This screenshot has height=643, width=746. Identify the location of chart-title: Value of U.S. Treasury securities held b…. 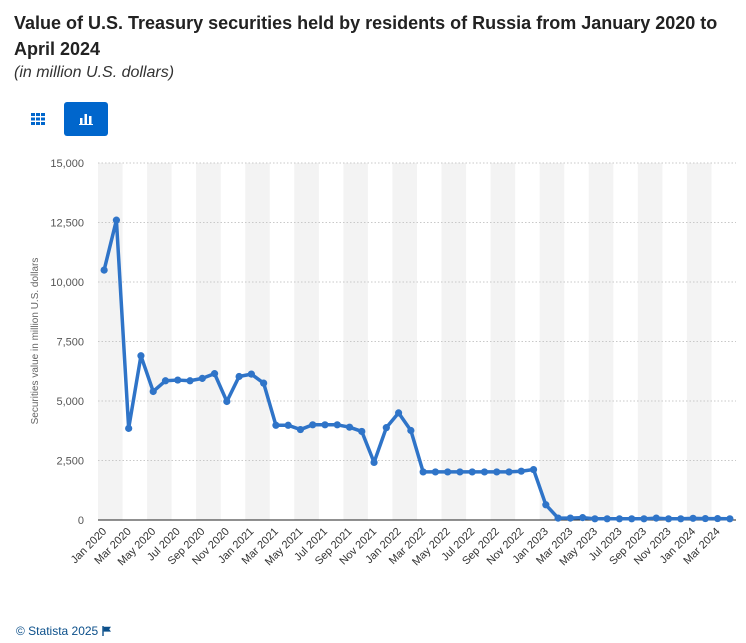
(366, 36).